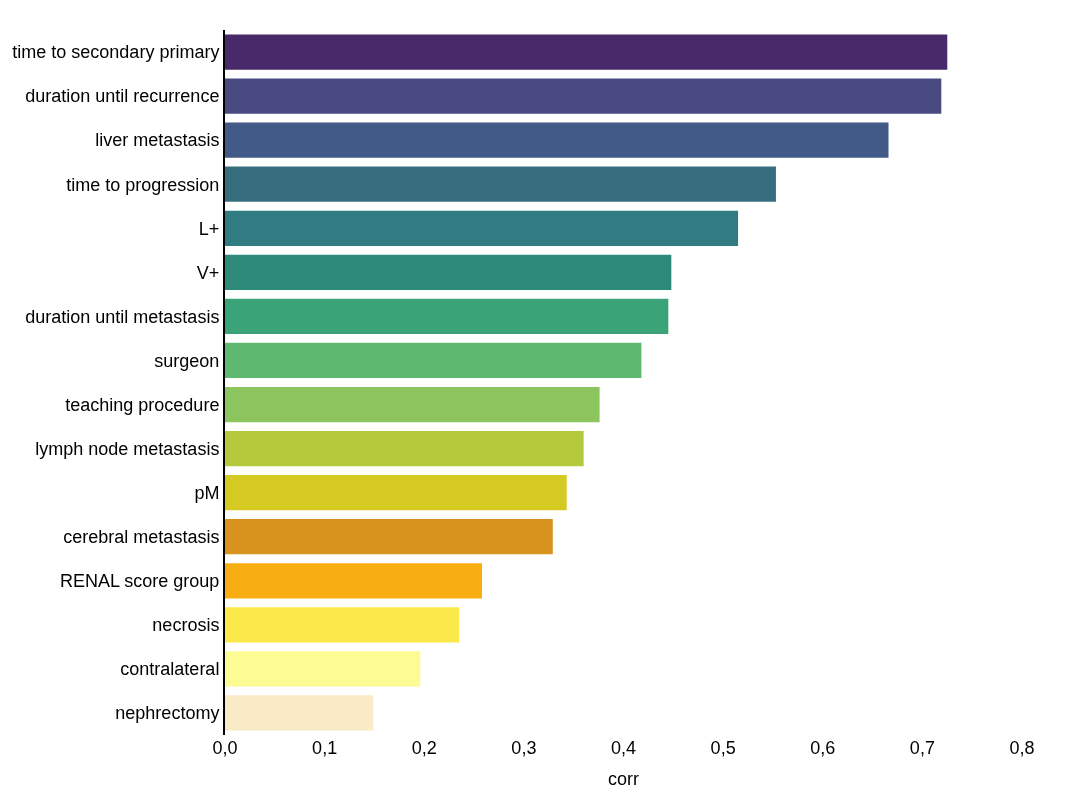 This screenshot has width=1082, height=805. Describe the element at coordinates (325, 748) in the screenshot. I see `x-tick-label: 0,1` at that location.